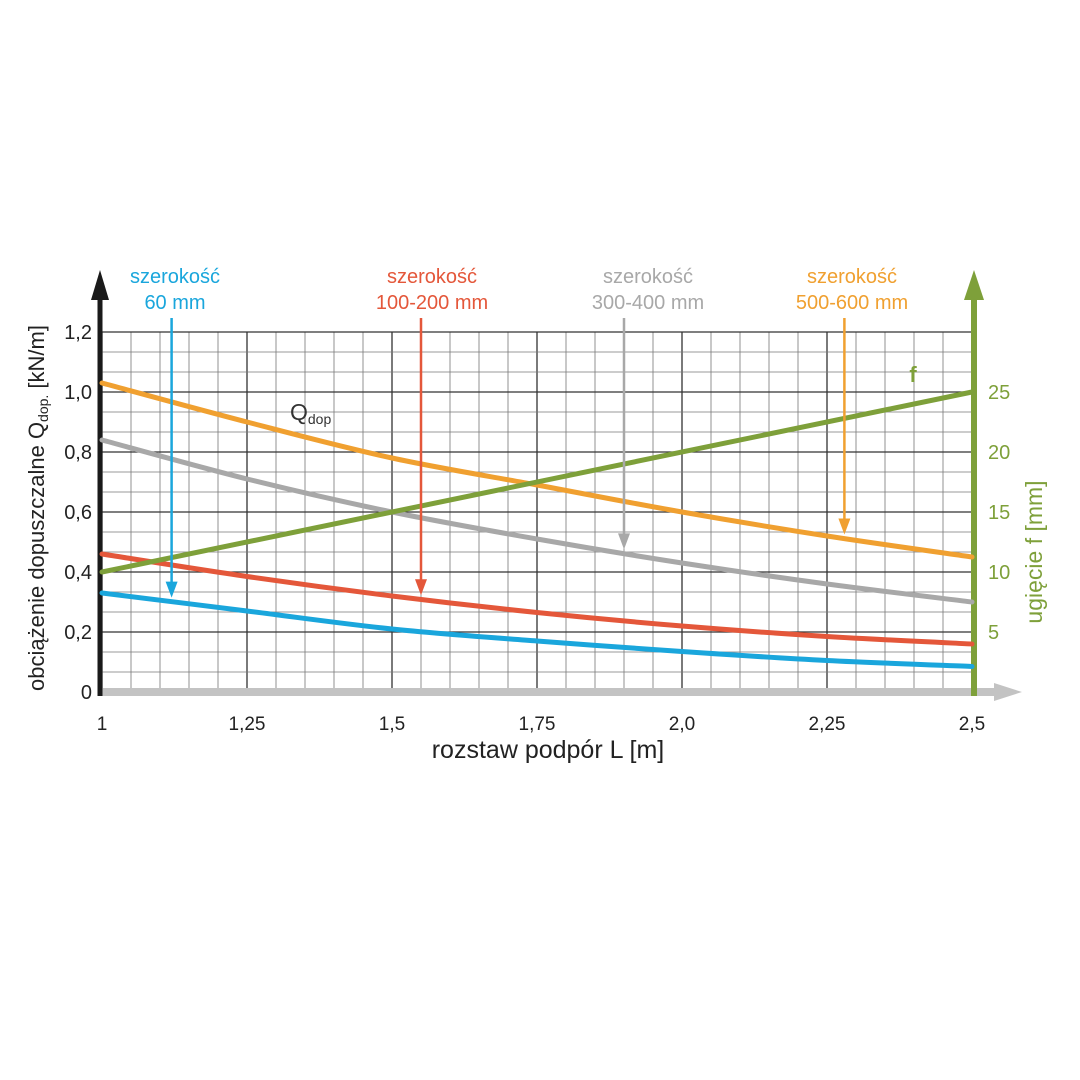  What do you see at coordinates (174, 303) in the screenshot?
I see `series-label-line2: 60 mm` at bounding box center [174, 303].